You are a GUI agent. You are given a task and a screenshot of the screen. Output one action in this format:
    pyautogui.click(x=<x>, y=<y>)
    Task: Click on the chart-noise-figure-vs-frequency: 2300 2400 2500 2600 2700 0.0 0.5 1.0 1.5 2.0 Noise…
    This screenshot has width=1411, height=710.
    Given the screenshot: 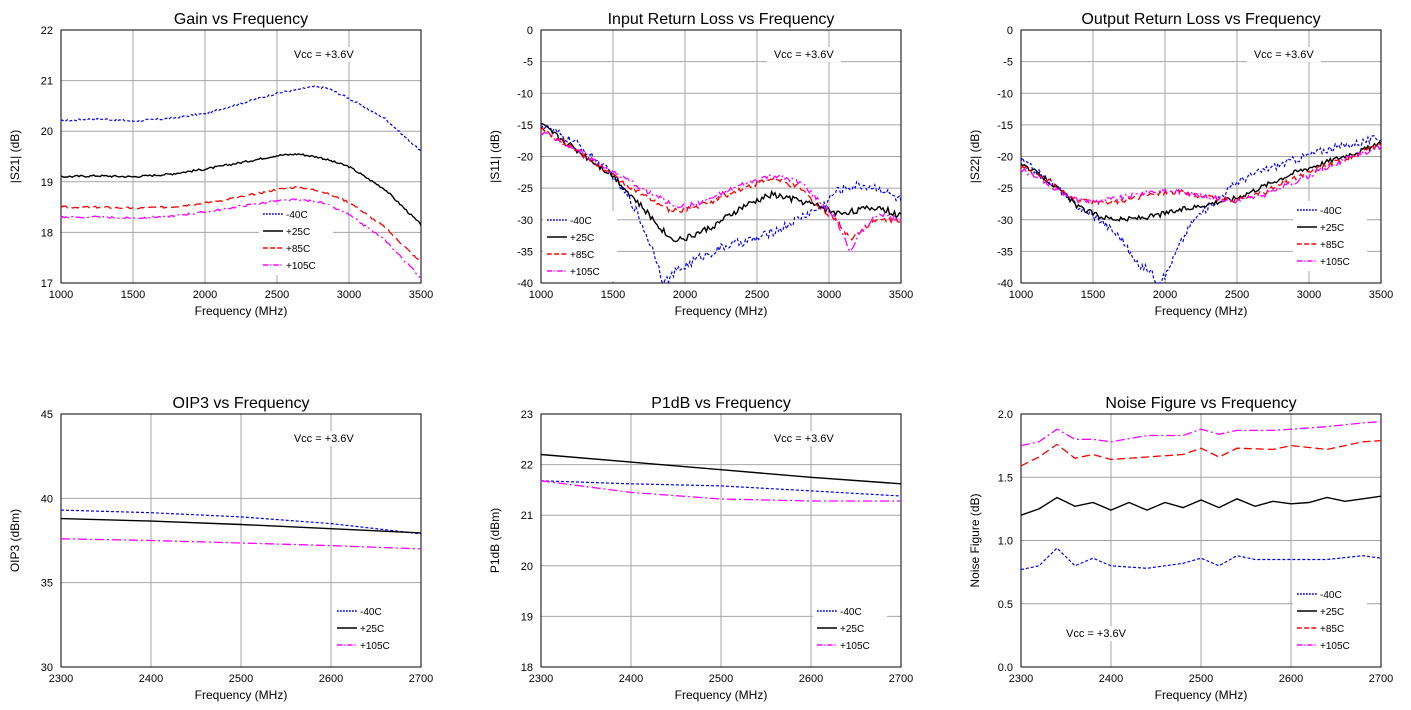 What is the action you would take?
    pyautogui.click(x=1180, y=548)
    